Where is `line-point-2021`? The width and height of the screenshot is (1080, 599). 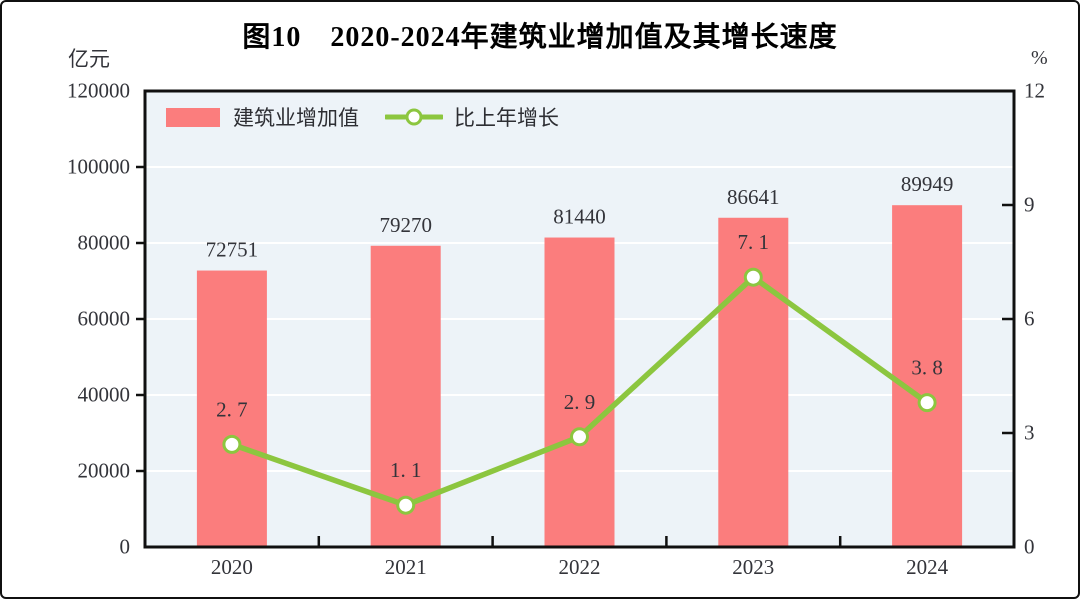 line-point-2021 is located at coordinates (406, 505).